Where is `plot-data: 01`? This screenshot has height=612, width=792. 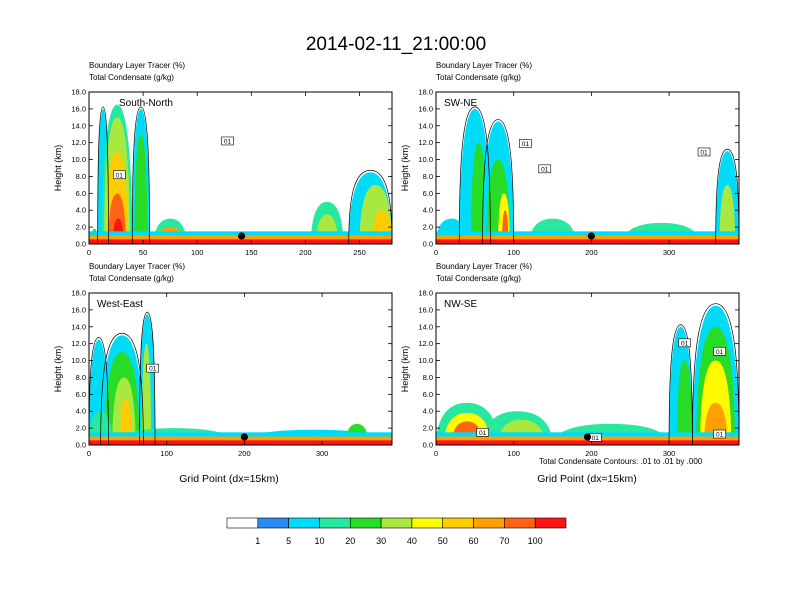 plot-data: 01 is located at coordinates (240, 378).